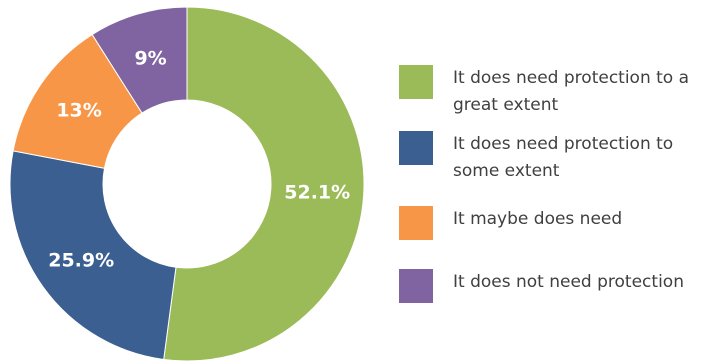 The width and height of the screenshot is (718, 363). Describe the element at coordinates (568, 282) in the screenshot. I see `legend-label: It does not need protection` at that location.